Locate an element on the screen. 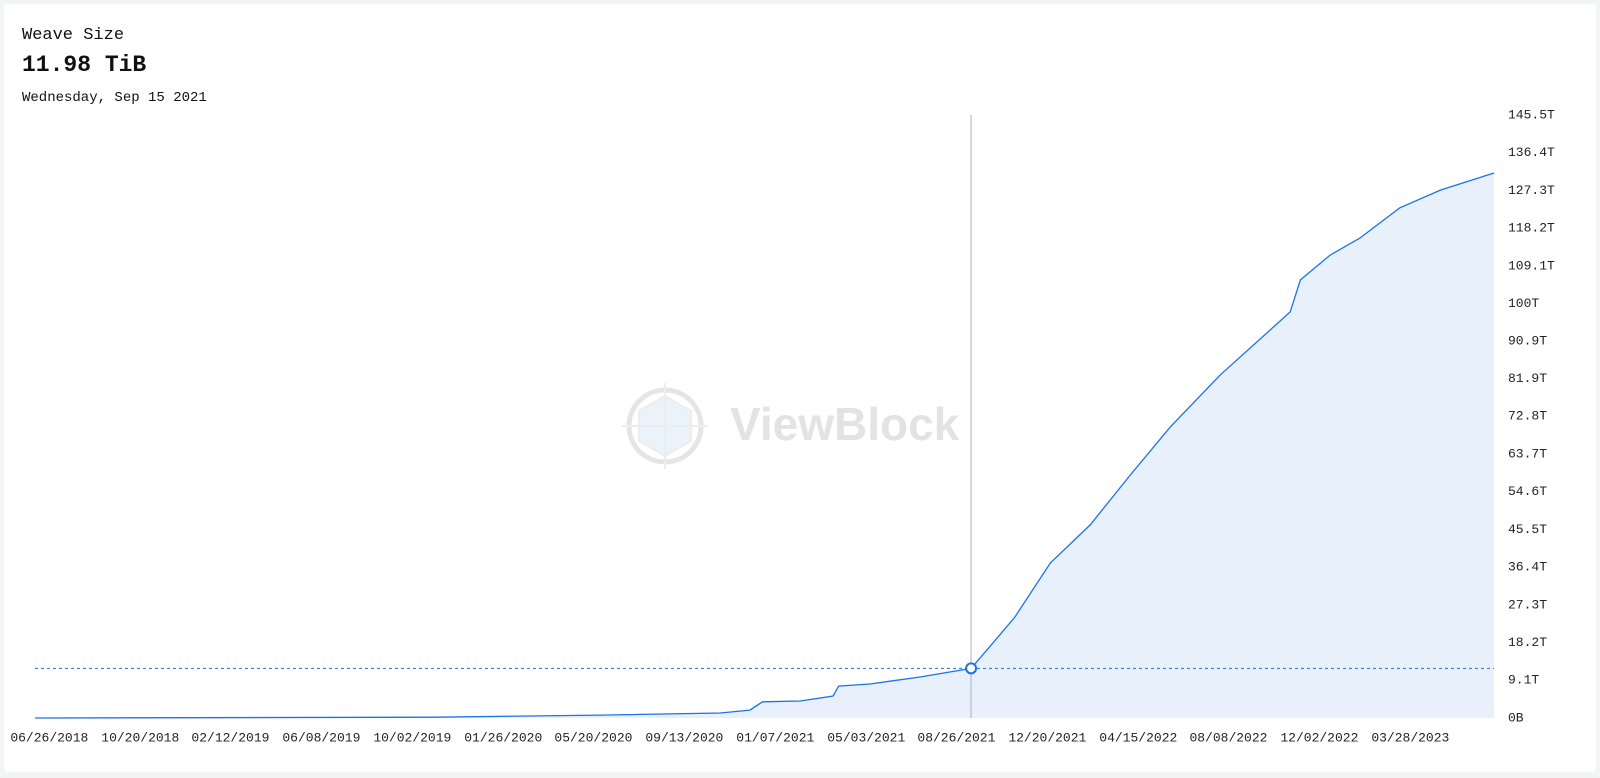 Image resolution: width=1600 pixels, height=778 pixels. x-tick-label: 08/26/2021 is located at coordinates (956, 737).